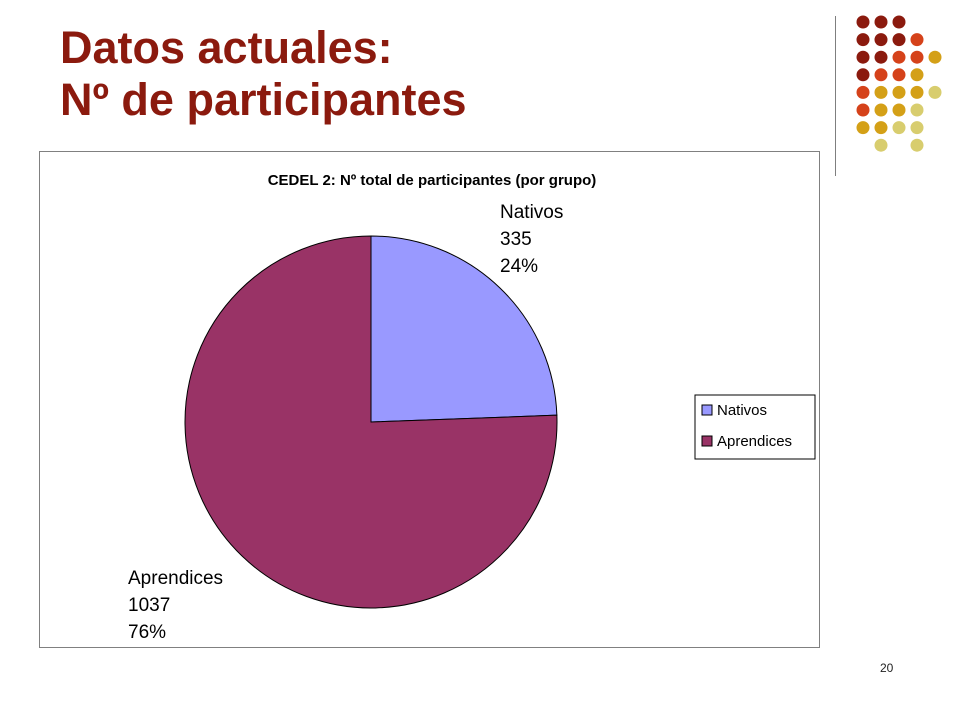 Image resolution: width=960 pixels, height=720 pixels. I want to click on decorative-dot-grid, so click(899, 83).